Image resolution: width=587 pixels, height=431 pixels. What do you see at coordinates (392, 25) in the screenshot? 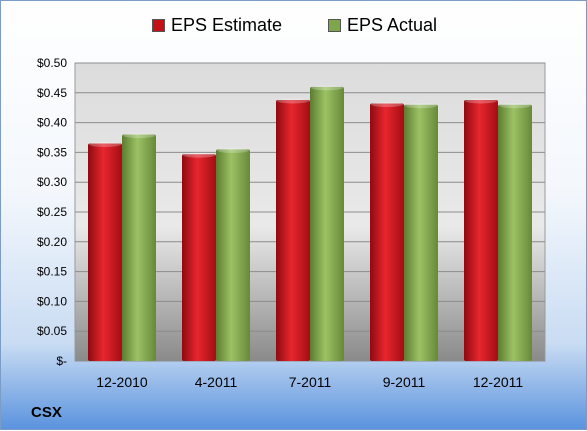
I see `legend-label-actual: EPS Actual` at bounding box center [392, 25].